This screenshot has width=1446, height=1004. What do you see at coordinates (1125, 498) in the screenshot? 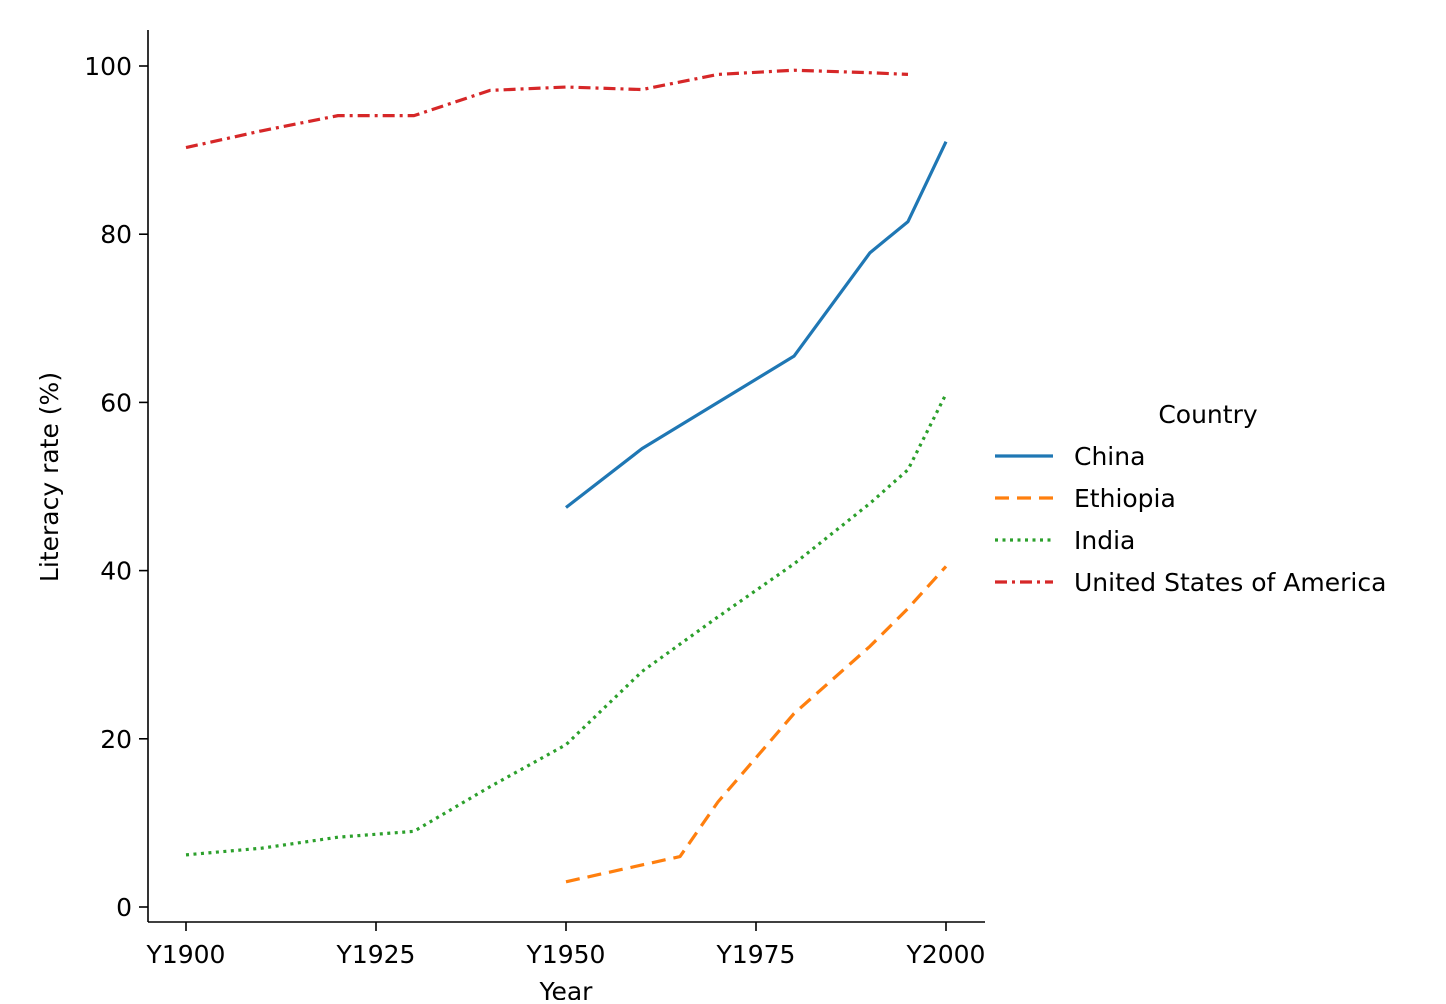
I see `legend-label: Ethiopia` at bounding box center [1125, 498].